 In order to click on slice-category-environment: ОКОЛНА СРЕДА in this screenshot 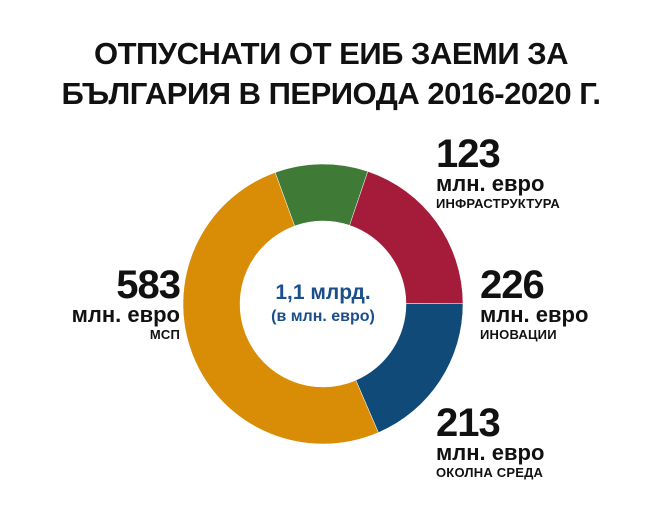, I will do `click(490, 472)`.